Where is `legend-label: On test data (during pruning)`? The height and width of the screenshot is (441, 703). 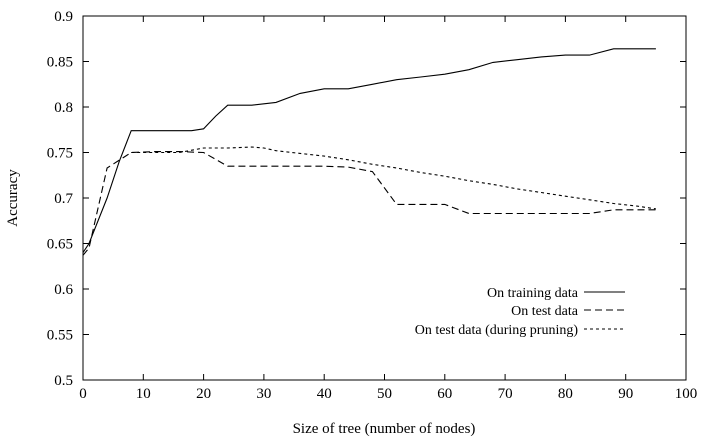
legend-label: On test data (during pruning) is located at coordinates (497, 330).